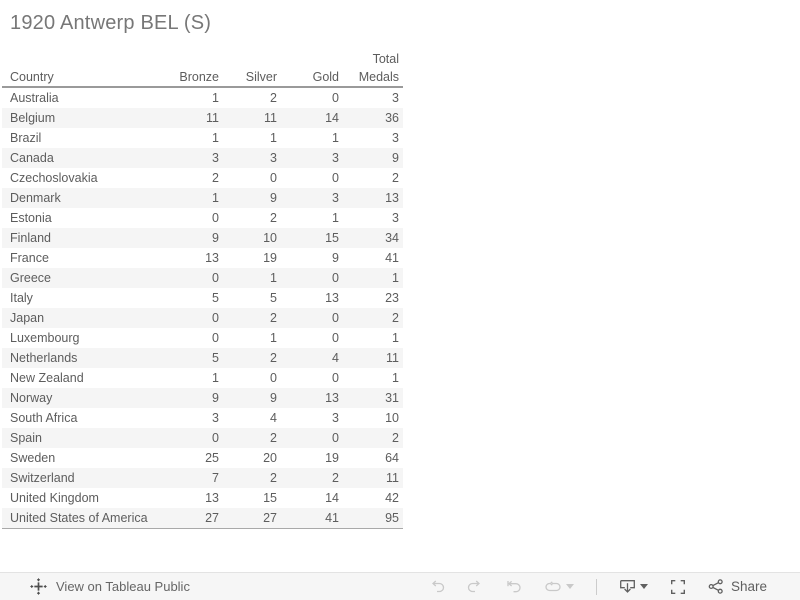  Describe the element at coordinates (26, 438) in the screenshot. I see `cell-country: Spain` at that location.